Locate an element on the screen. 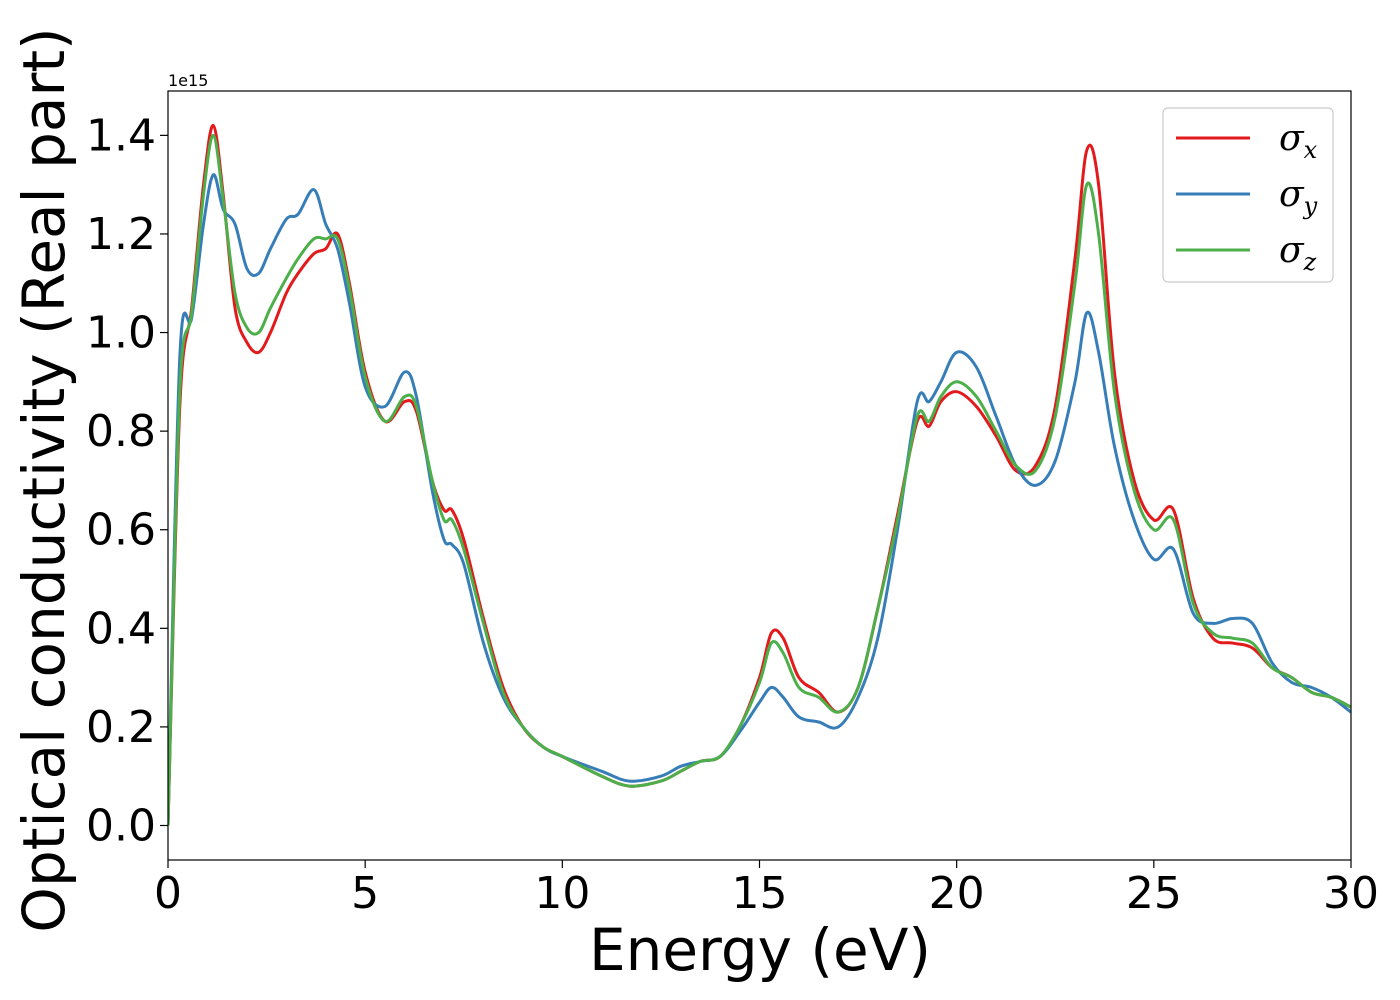 This screenshot has width=1400, height=1000. y-tick-label: 1.4 is located at coordinates (121, 135).